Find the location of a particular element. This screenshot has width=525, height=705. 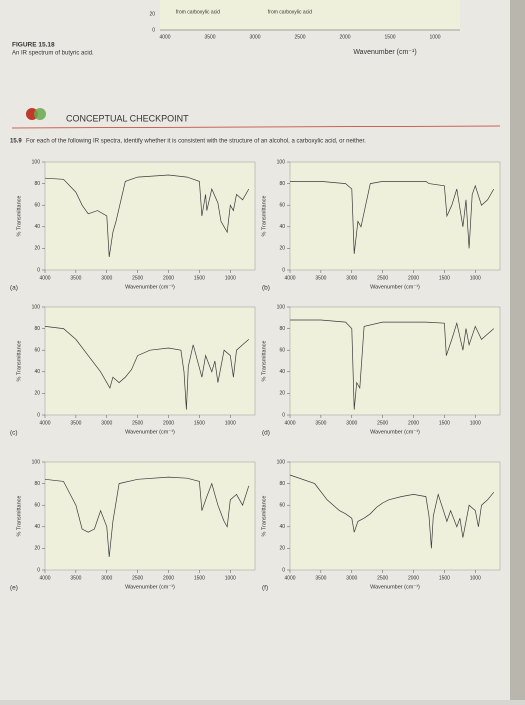

panel-label: (f) is located at coordinates (265, 588).